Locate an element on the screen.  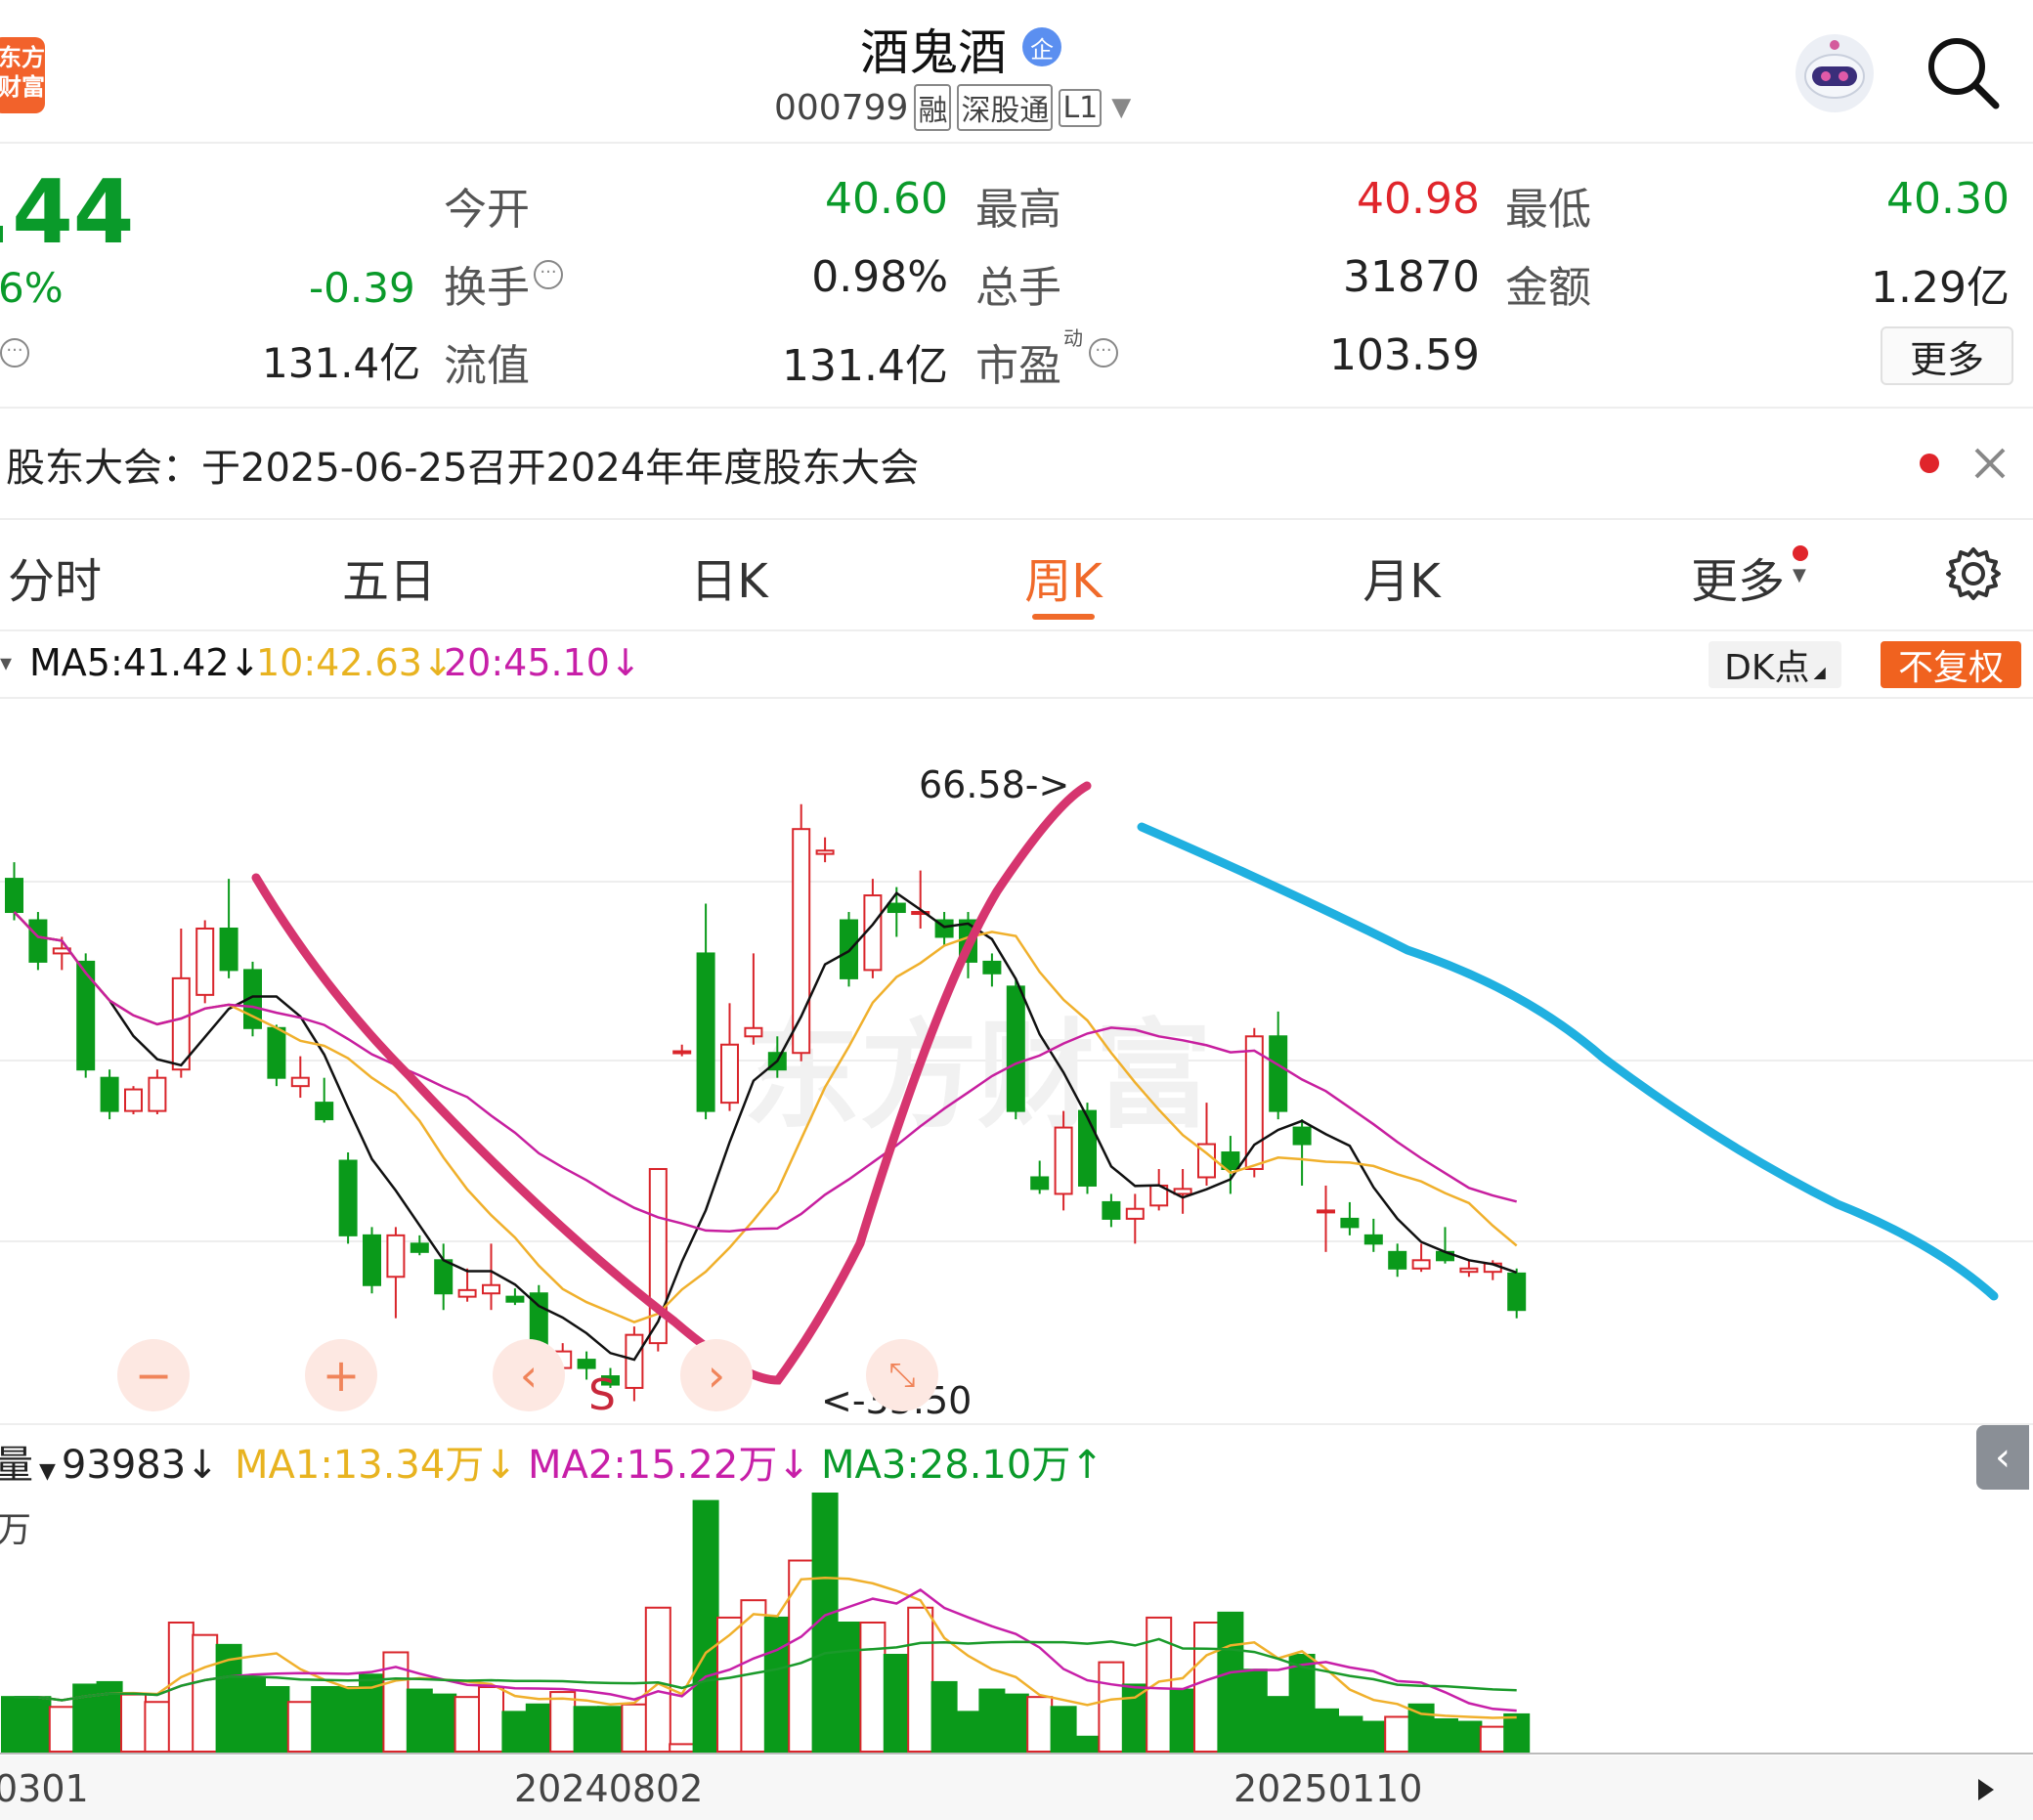
more-quote-button: 更多 is located at coordinates (1947, 355).